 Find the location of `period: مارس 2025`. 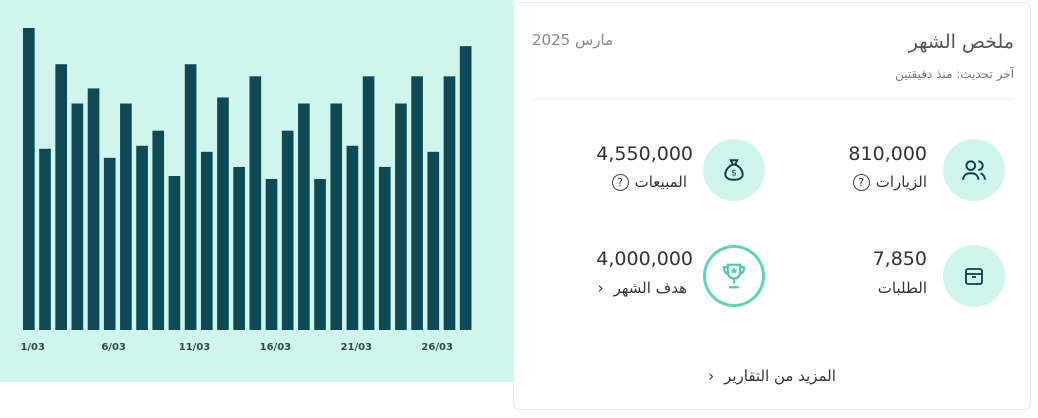

period: مارس 2025 is located at coordinates (573, 40).